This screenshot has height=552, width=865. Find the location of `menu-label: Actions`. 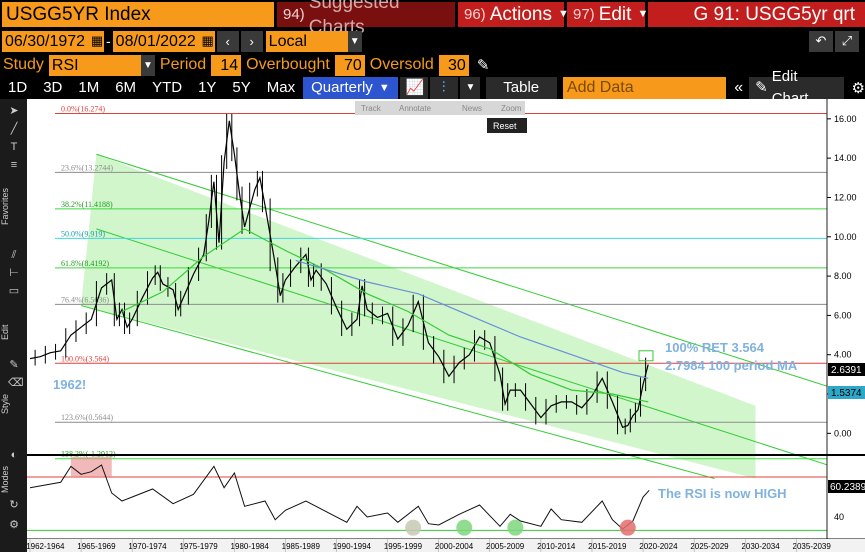

menu-label: Actions is located at coordinates (520, 14).